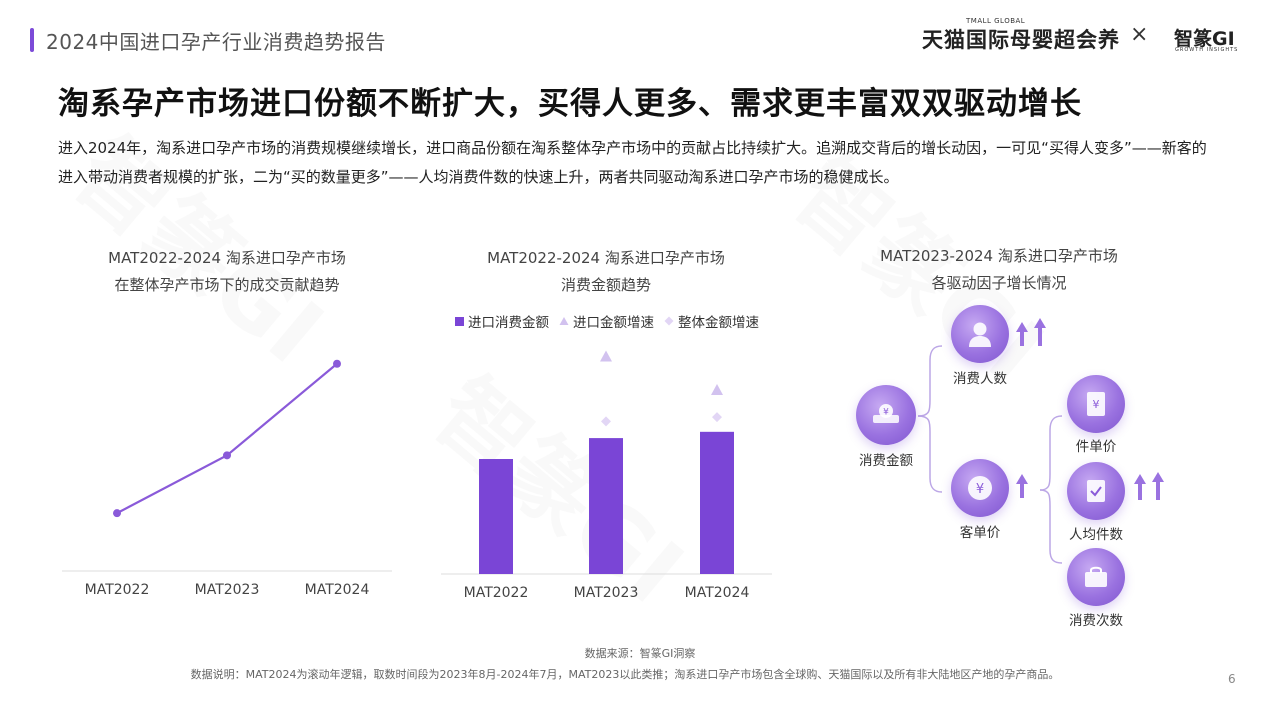 This screenshot has width=1280, height=720. Describe the element at coordinates (606, 593) in the screenshot. I see `chart2-xtick: MAT2023` at that location.